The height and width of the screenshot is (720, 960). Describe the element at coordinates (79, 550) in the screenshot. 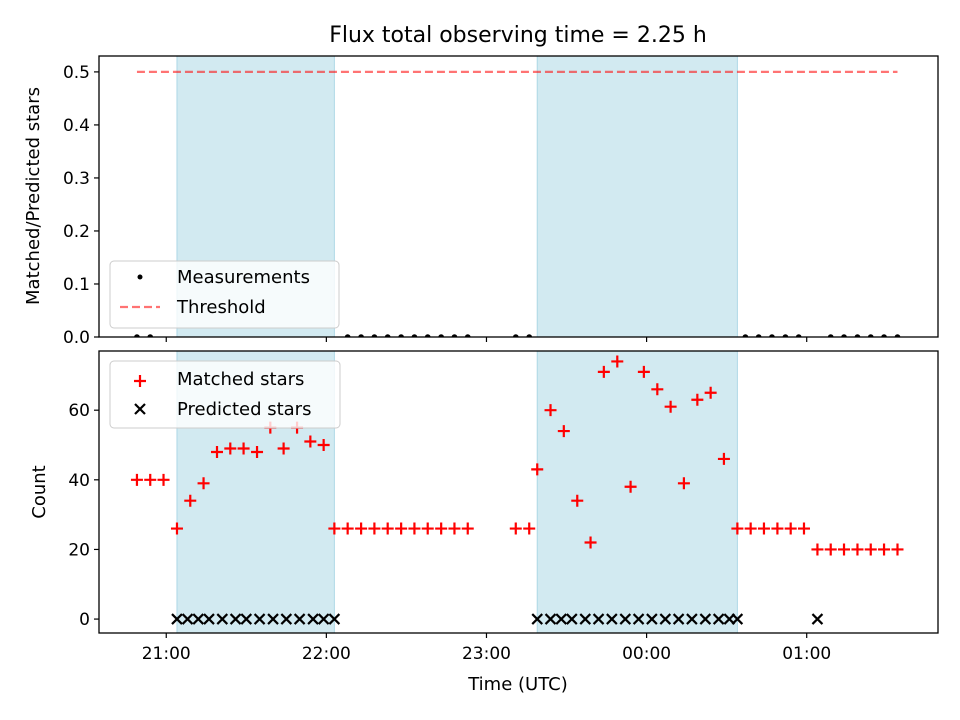

I see `bottom-y-tick-label: 20` at that location.